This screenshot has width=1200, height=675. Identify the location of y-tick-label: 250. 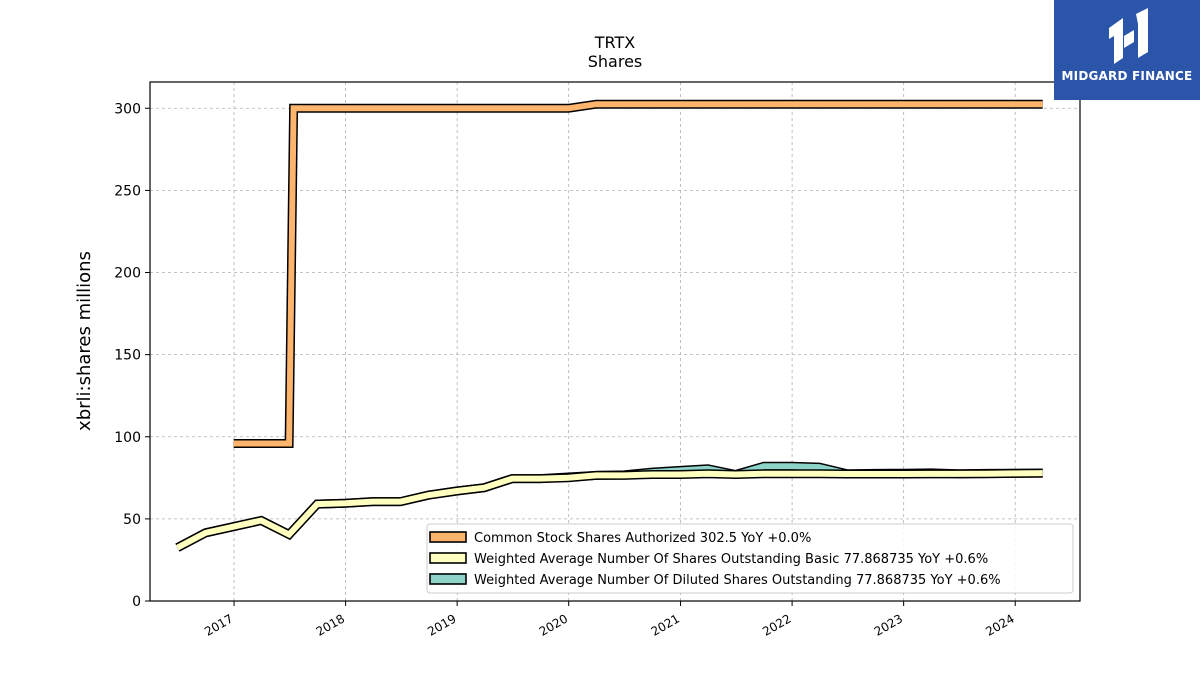
(127, 191).